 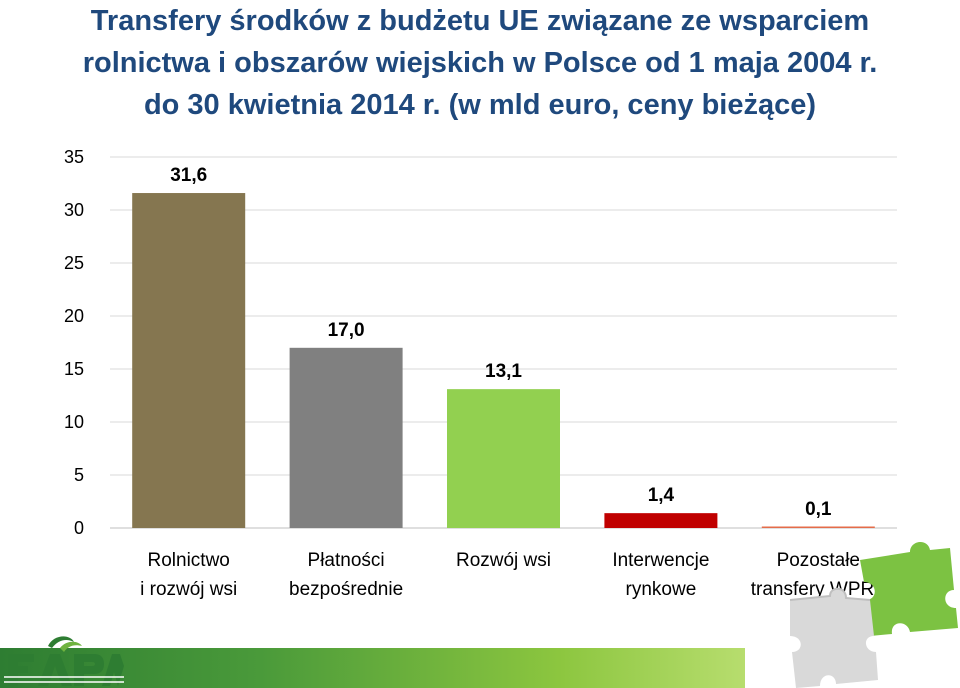 What do you see at coordinates (873, 614) in the screenshot?
I see `puzzle-pieces-decoration` at bounding box center [873, 614].